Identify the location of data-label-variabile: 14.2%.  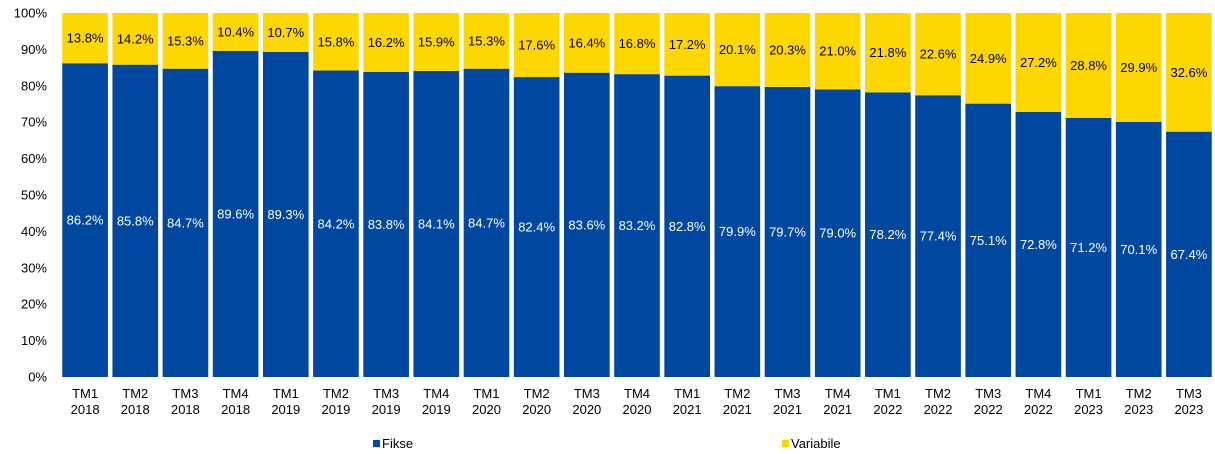
(135, 38).